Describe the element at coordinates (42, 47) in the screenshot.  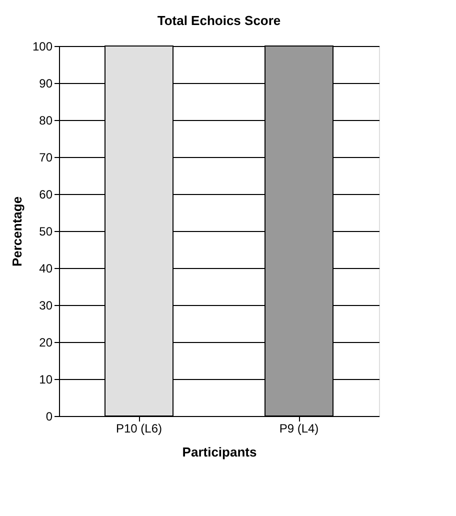
I see `y-tick-label: 100` at that location.